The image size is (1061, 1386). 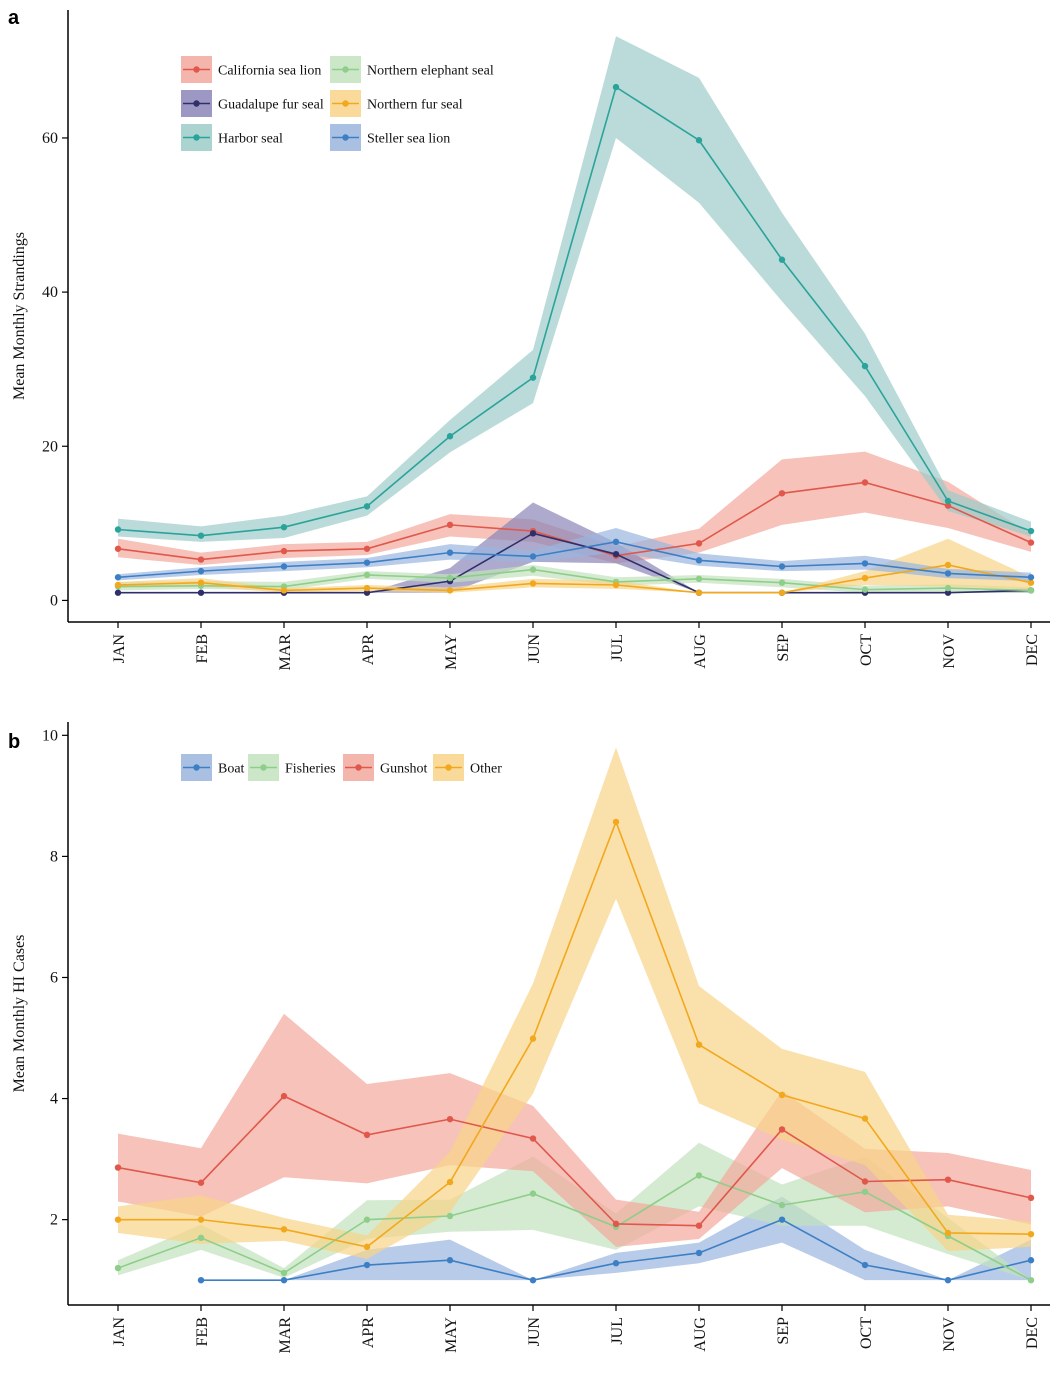 I want to click on y-tick-label: 40, so click(x=50, y=292).